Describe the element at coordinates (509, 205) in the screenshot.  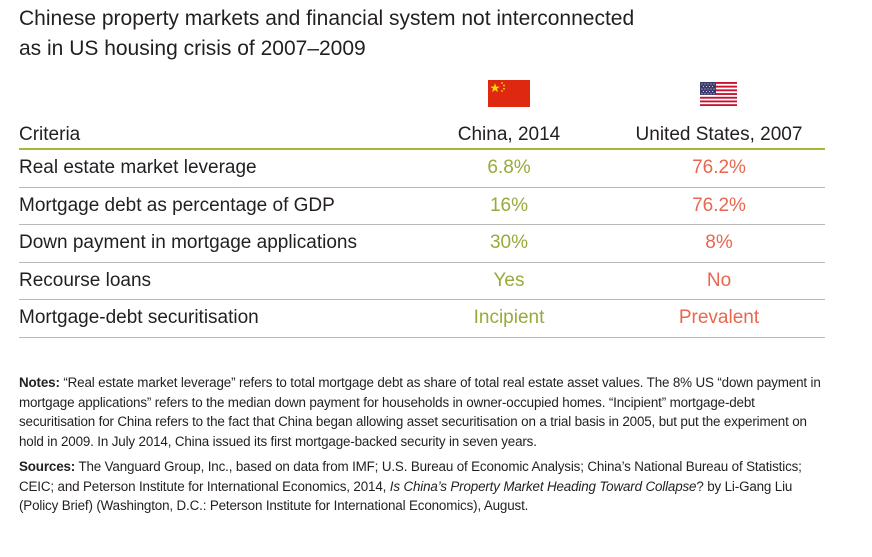
I see `row-china-value: 16%` at that location.